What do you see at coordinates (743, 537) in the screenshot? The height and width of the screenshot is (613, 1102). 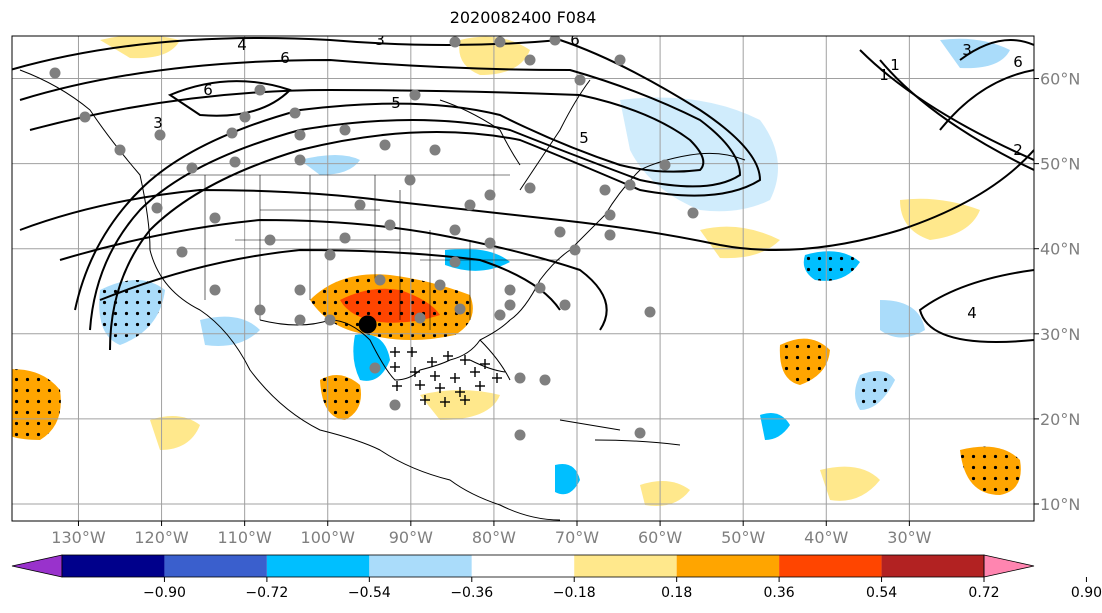 I see `lon-tick-label: 50°W` at bounding box center [743, 537].